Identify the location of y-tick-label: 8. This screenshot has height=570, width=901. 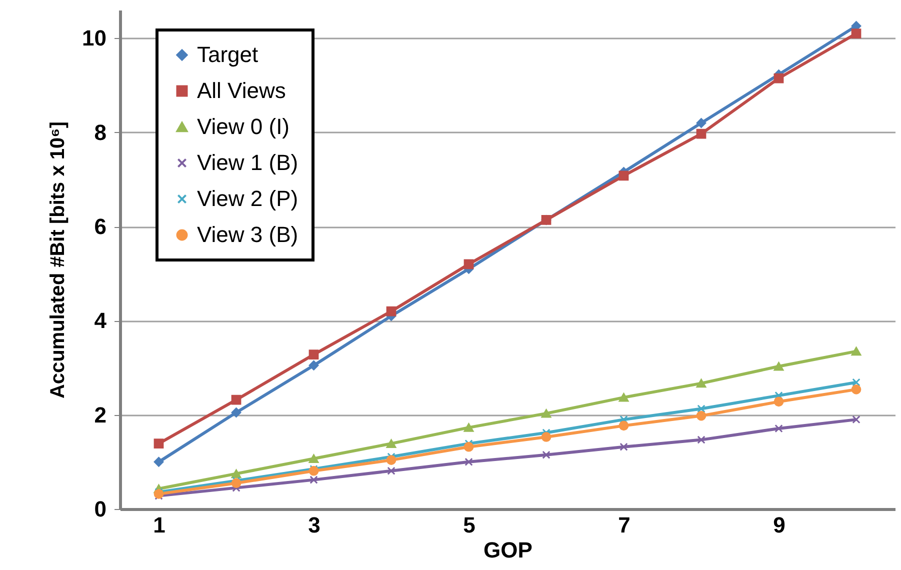
(100, 132).